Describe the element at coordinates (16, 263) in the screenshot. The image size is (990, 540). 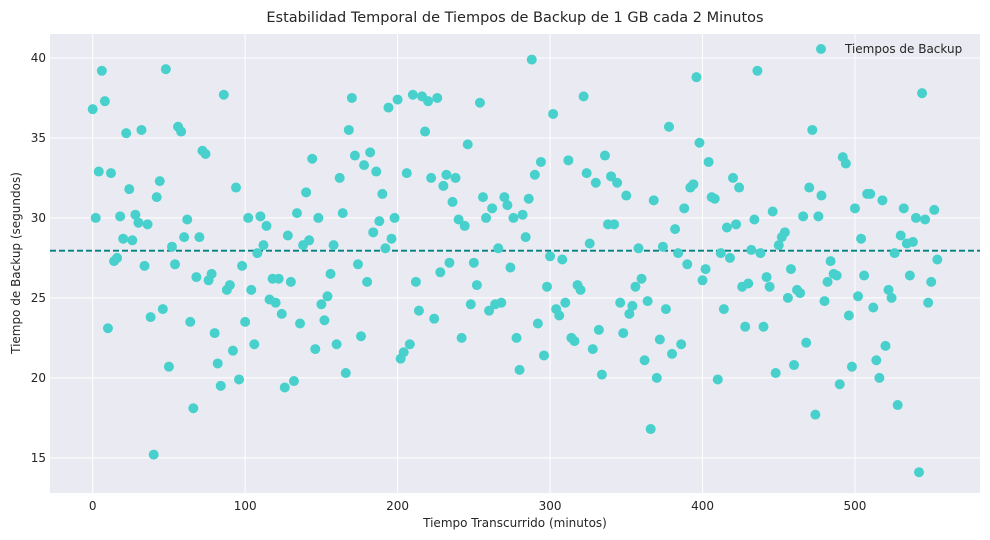
I see `y-axis-label: Tiempo de Backup (segundos)` at that location.